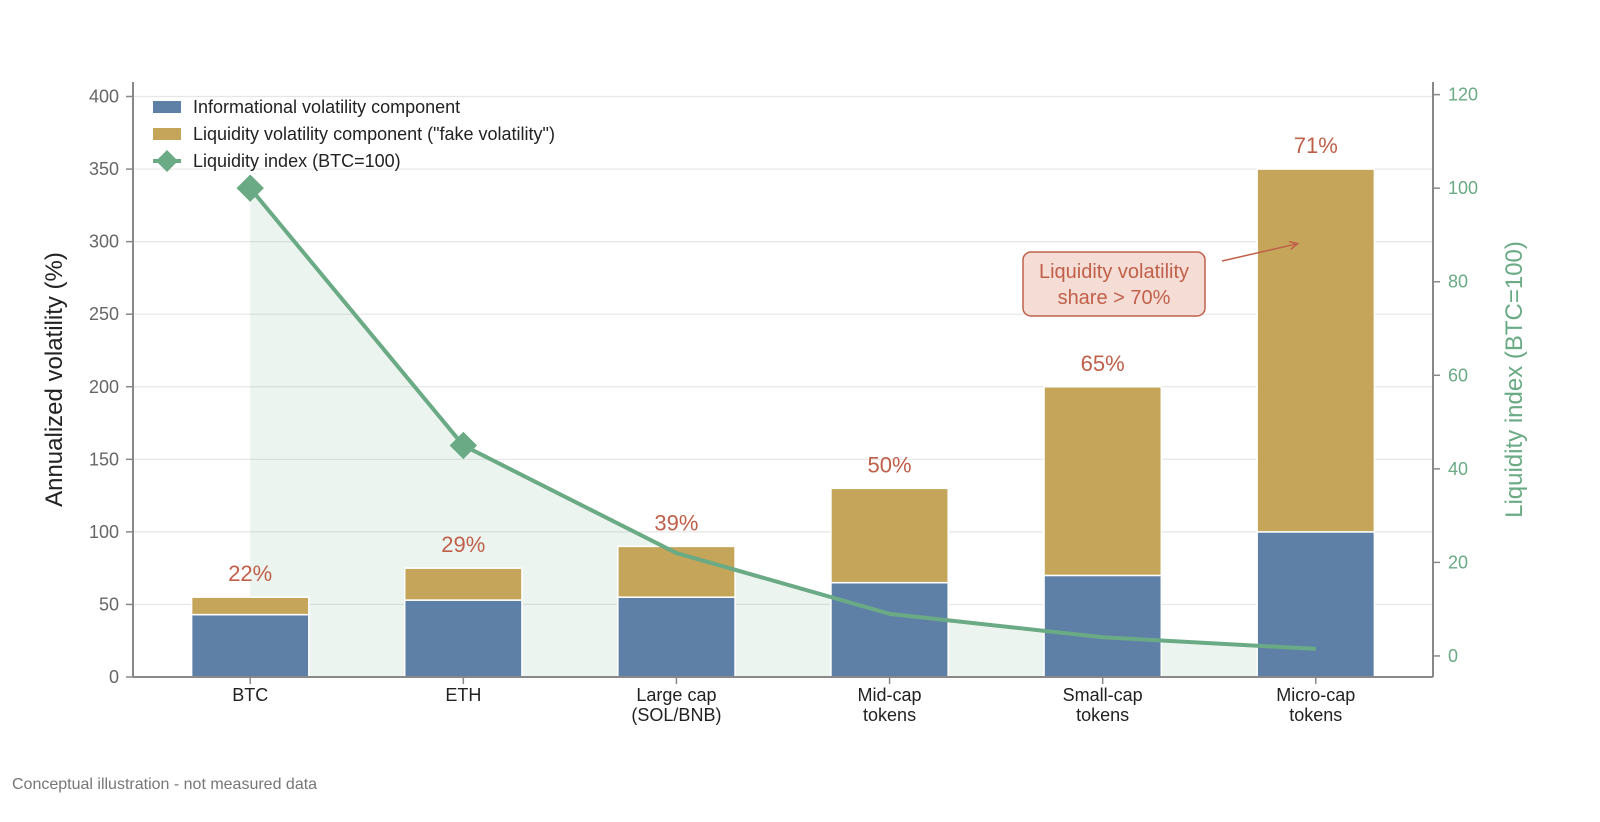  What do you see at coordinates (1463, 95) in the screenshot?
I see `y-right-tick-label: 120` at bounding box center [1463, 95].